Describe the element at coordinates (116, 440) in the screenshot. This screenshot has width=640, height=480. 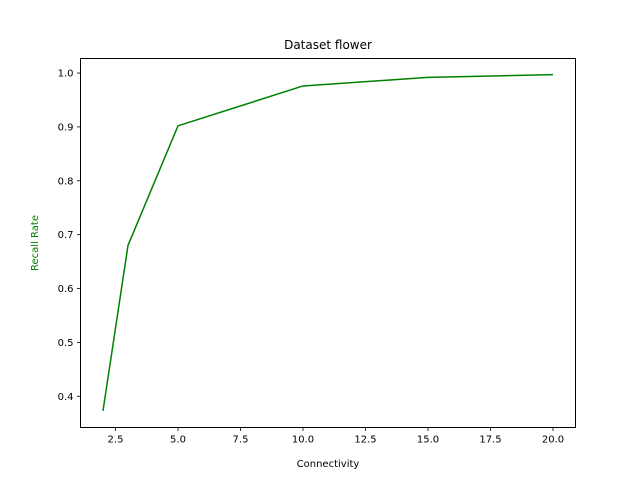
I see `x-tick-label: 2.5` at that location.